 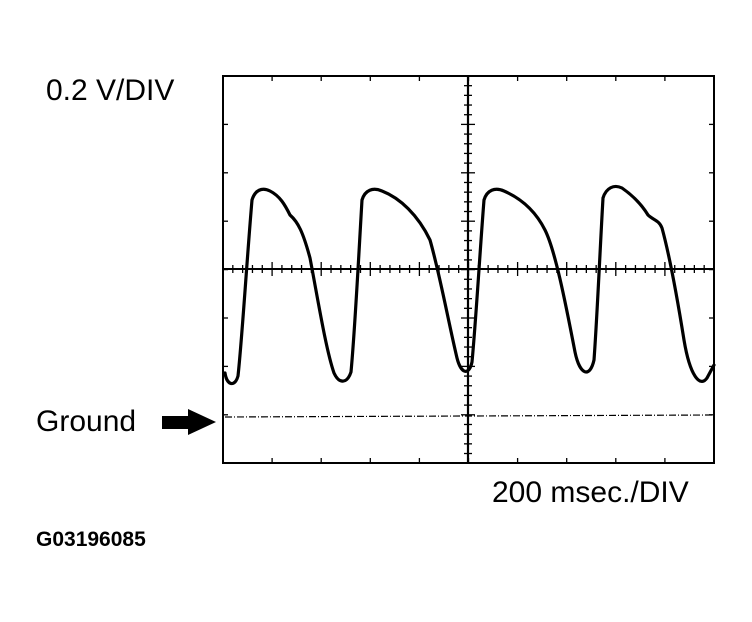 What do you see at coordinates (110, 90) in the screenshot?
I see `volts-per-division-label: 0.2 V/DIV` at bounding box center [110, 90].